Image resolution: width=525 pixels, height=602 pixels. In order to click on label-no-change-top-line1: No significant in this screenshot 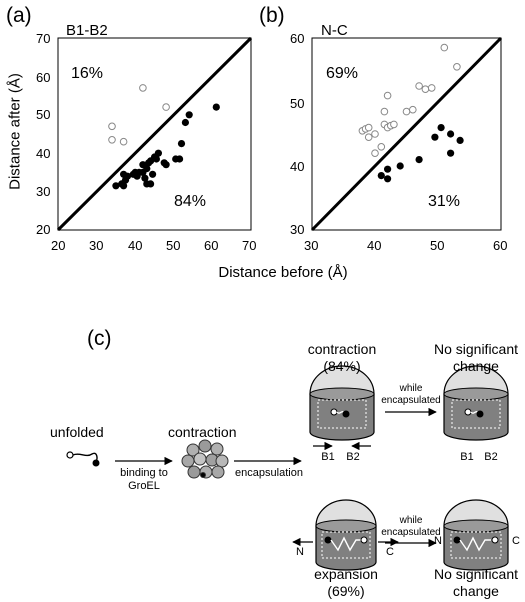, I will do `click(476, 349)`.